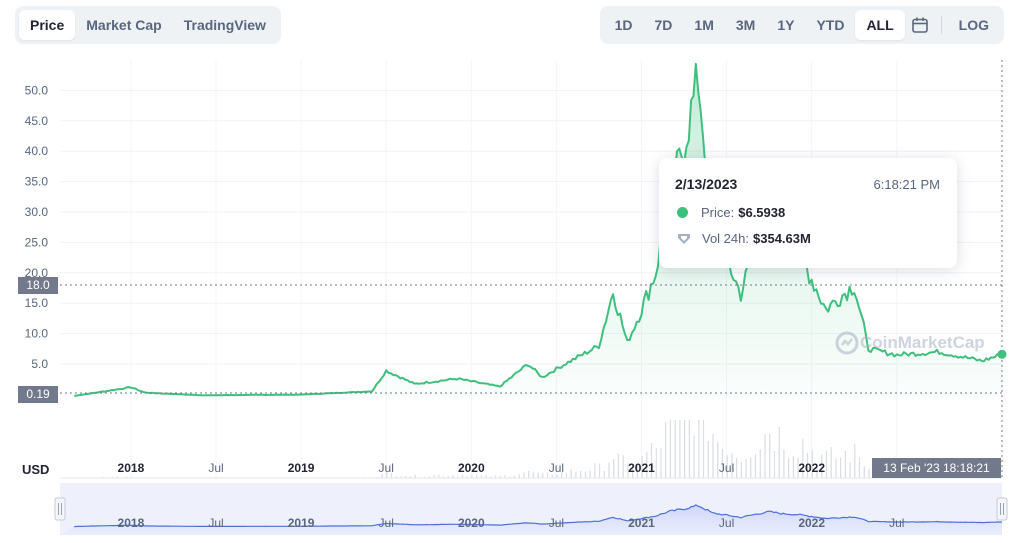 This screenshot has height=543, width=1024. What do you see at coordinates (786, 25) in the screenshot?
I see `tab-1y: 1Y` at bounding box center [786, 25].